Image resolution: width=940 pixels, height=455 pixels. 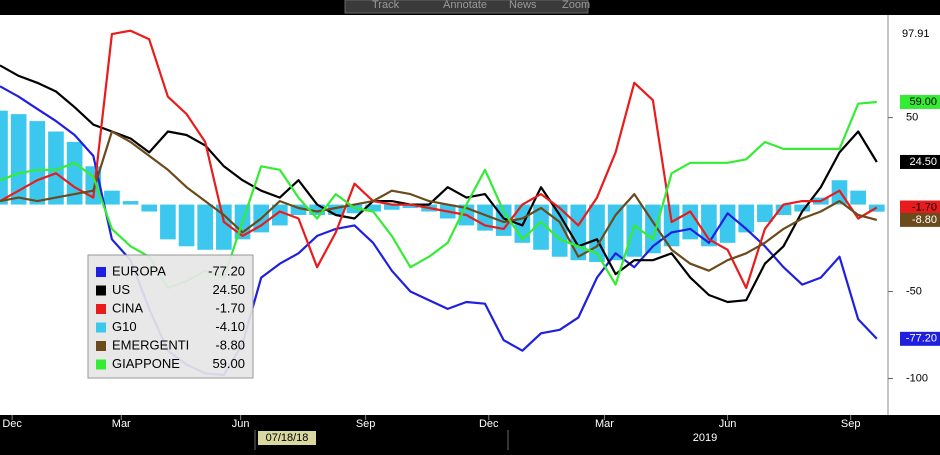 What do you see at coordinates (146, 363) in the screenshot?
I see `legend-name: GIAPPONE` at bounding box center [146, 363].